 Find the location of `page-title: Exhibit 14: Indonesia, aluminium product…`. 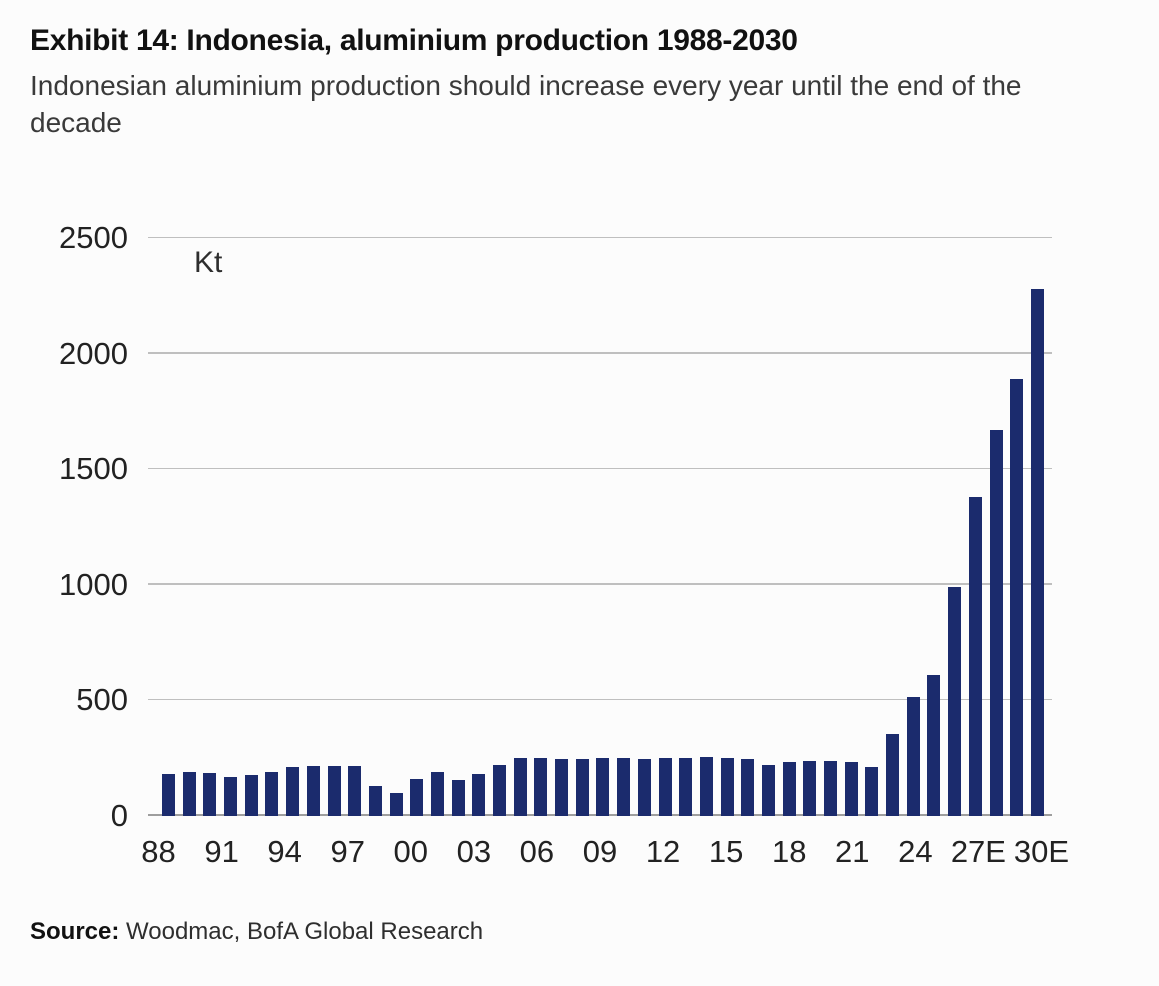

page-title: Exhibit 14: Indonesia, aluminium product… is located at coordinates (414, 40).